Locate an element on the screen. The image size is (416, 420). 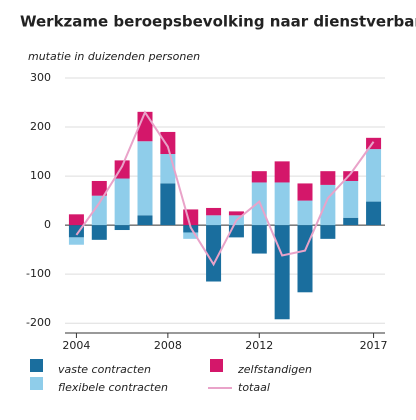
y-tick-label: 200 is located at coordinates (40, 126).